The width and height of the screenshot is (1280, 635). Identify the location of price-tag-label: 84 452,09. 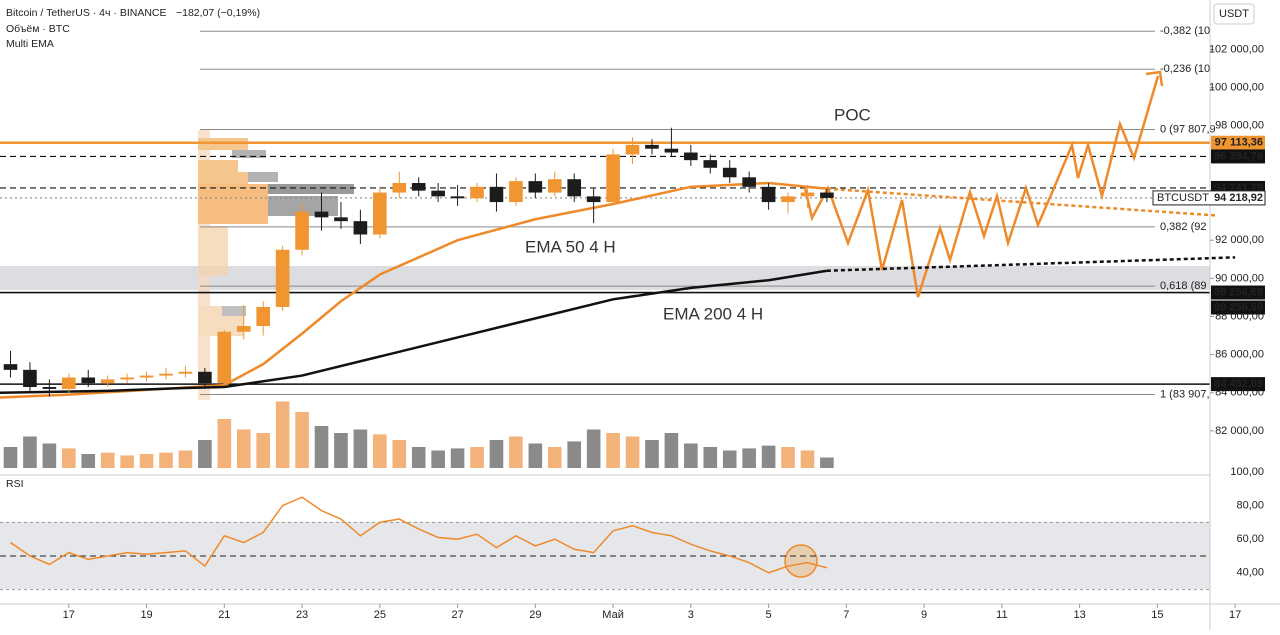
(1238, 384).